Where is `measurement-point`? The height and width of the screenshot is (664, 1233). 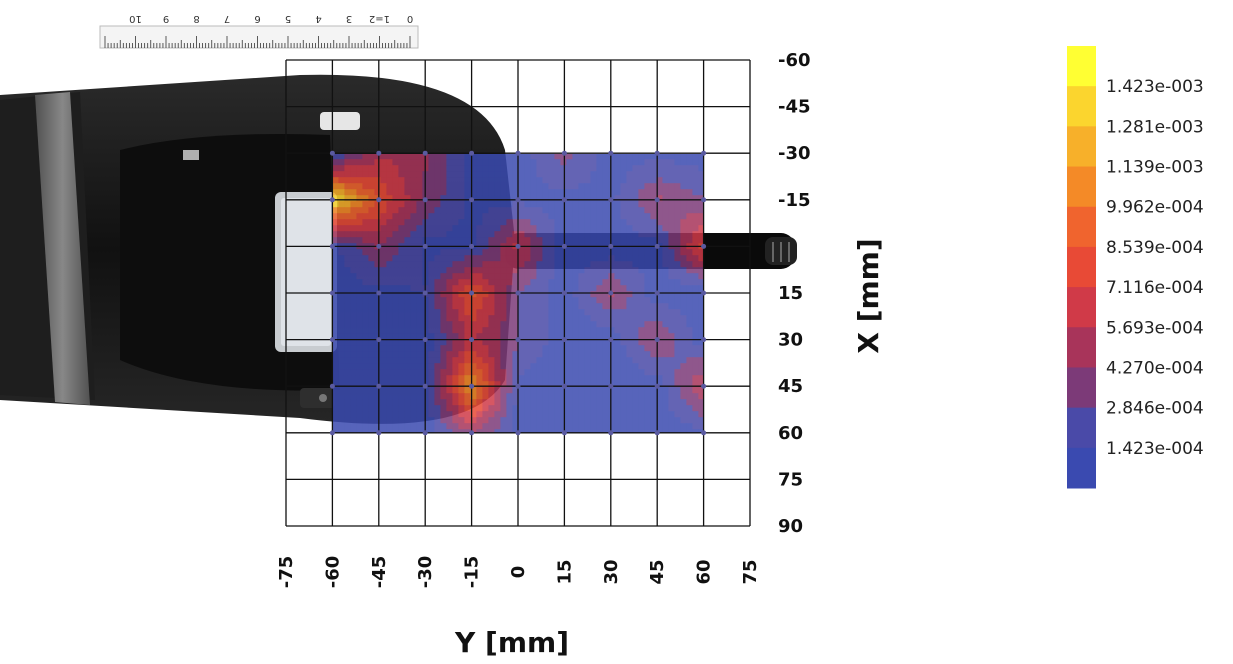 measurement-point is located at coordinates (425, 293).